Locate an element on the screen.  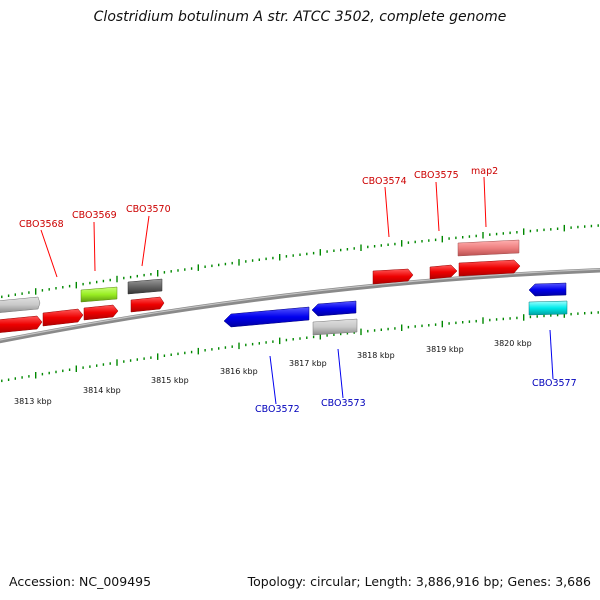
kbp-label-3818: 3818 kbp is located at coordinates (376, 355).